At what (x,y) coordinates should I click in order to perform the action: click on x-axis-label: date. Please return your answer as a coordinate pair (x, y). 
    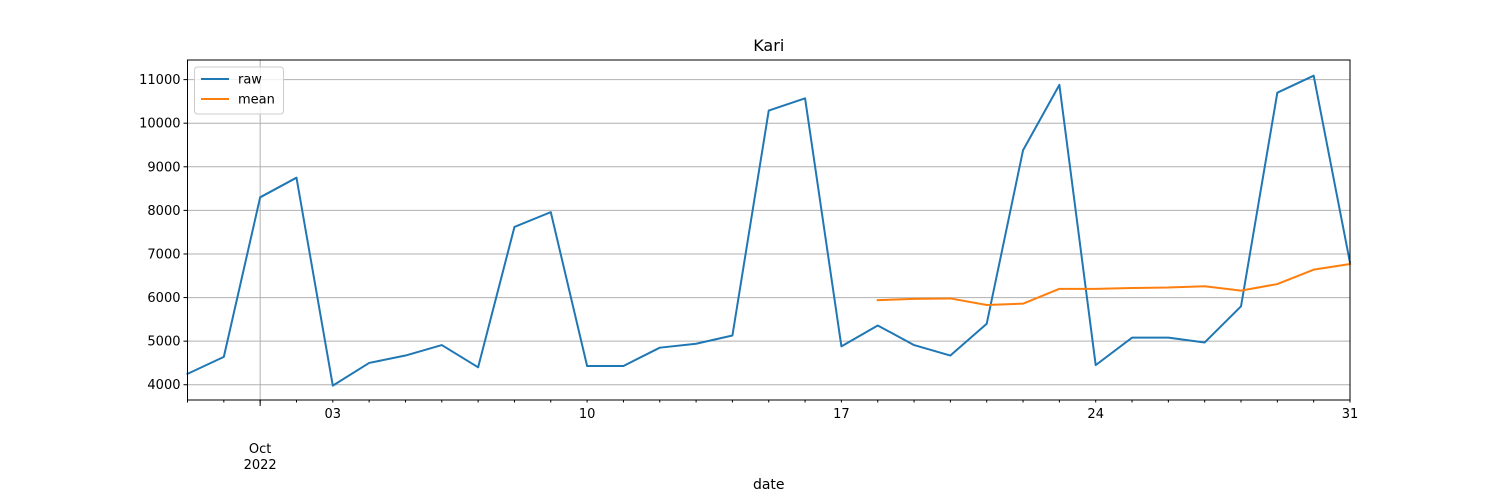
    Looking at the image, I should click on (769, 485).